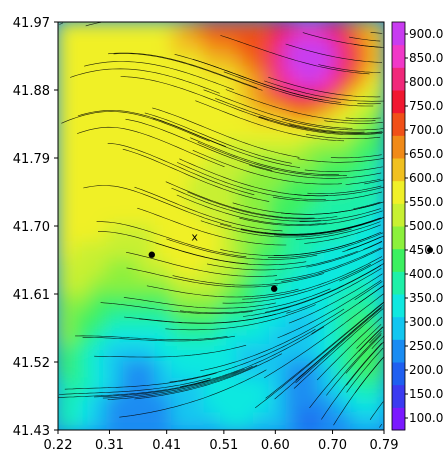 This screenshot has width=448, height=463. What do you see at coordinates (31, 159) in the screenshot?
I see `y-tick-label: 41.79` at bounding box center [31, 159].